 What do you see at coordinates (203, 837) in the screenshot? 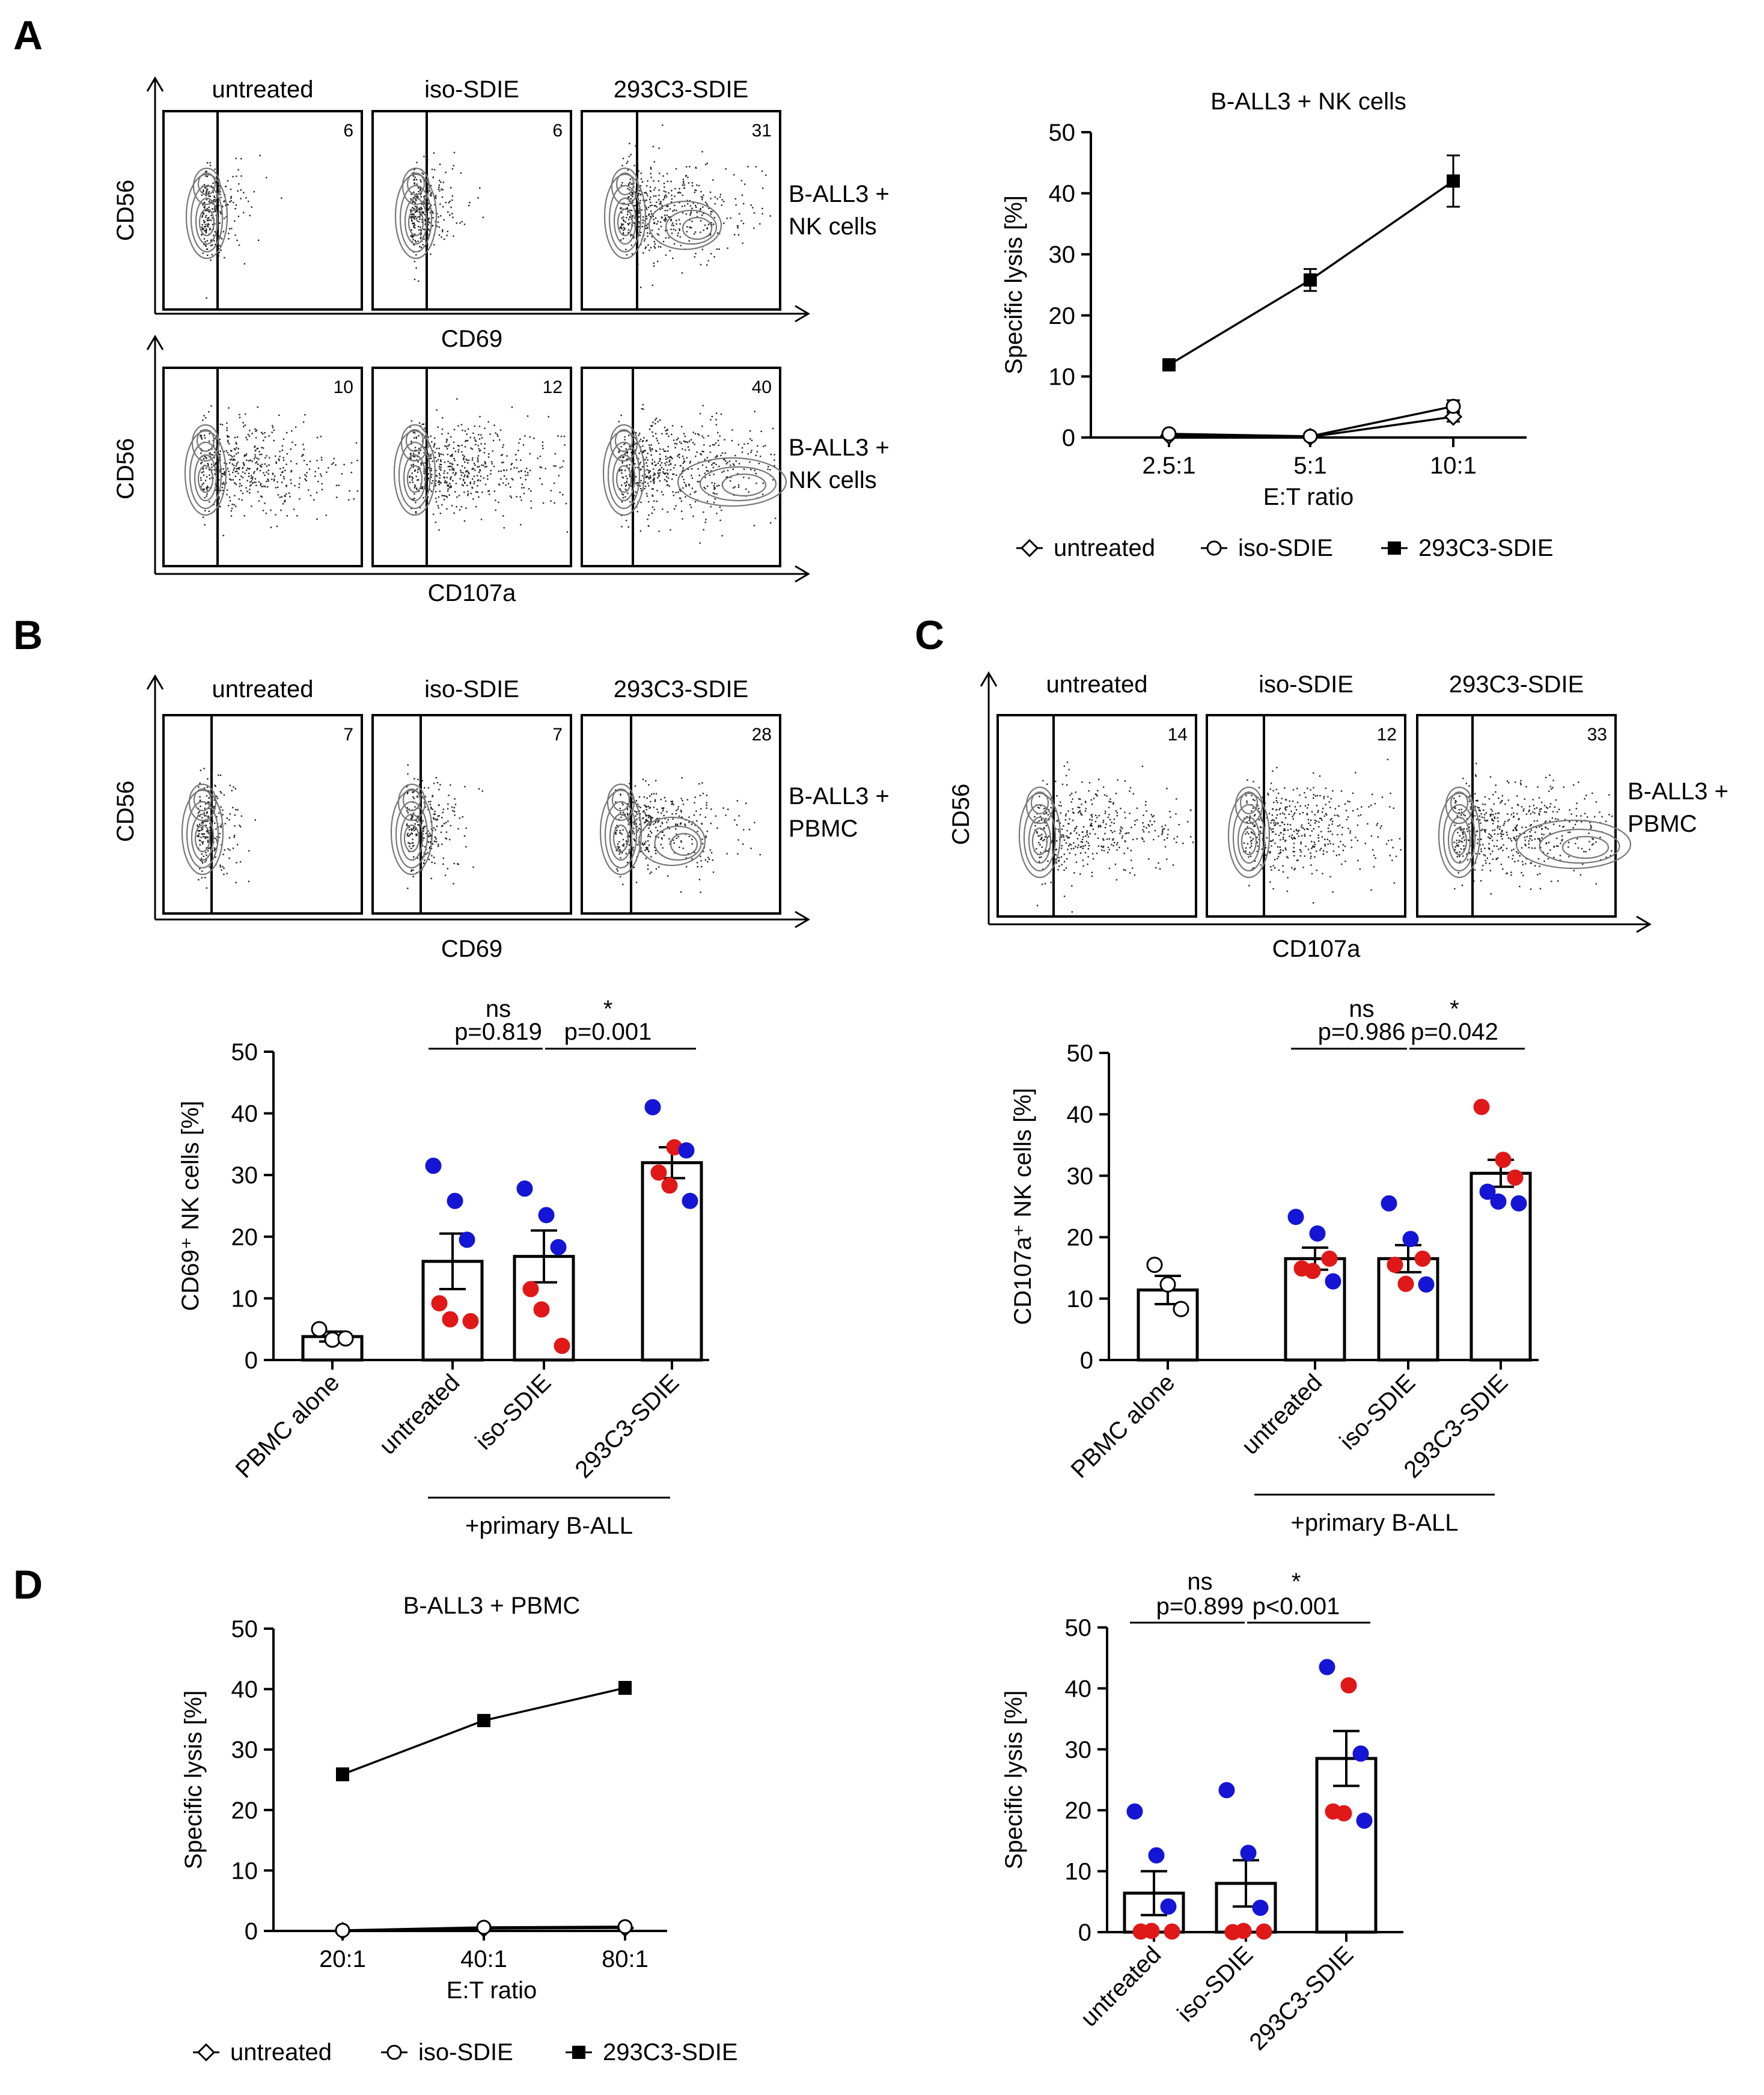
I see `flow-b-cd69-contour` at bounding box center [203, 837].